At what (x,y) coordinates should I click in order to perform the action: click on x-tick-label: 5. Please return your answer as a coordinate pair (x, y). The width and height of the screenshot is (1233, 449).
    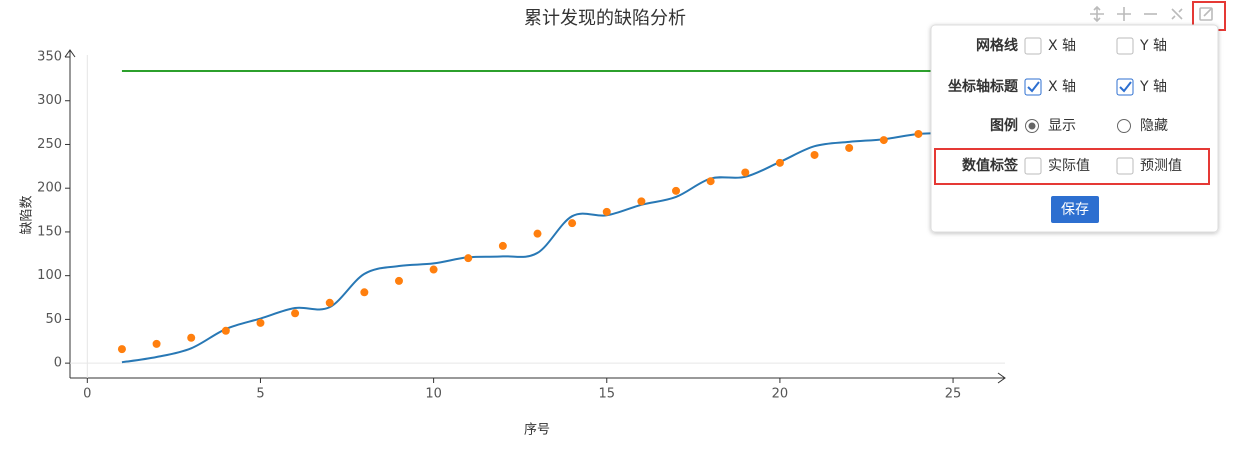
    Looking at the image, I should click on (260, 394).